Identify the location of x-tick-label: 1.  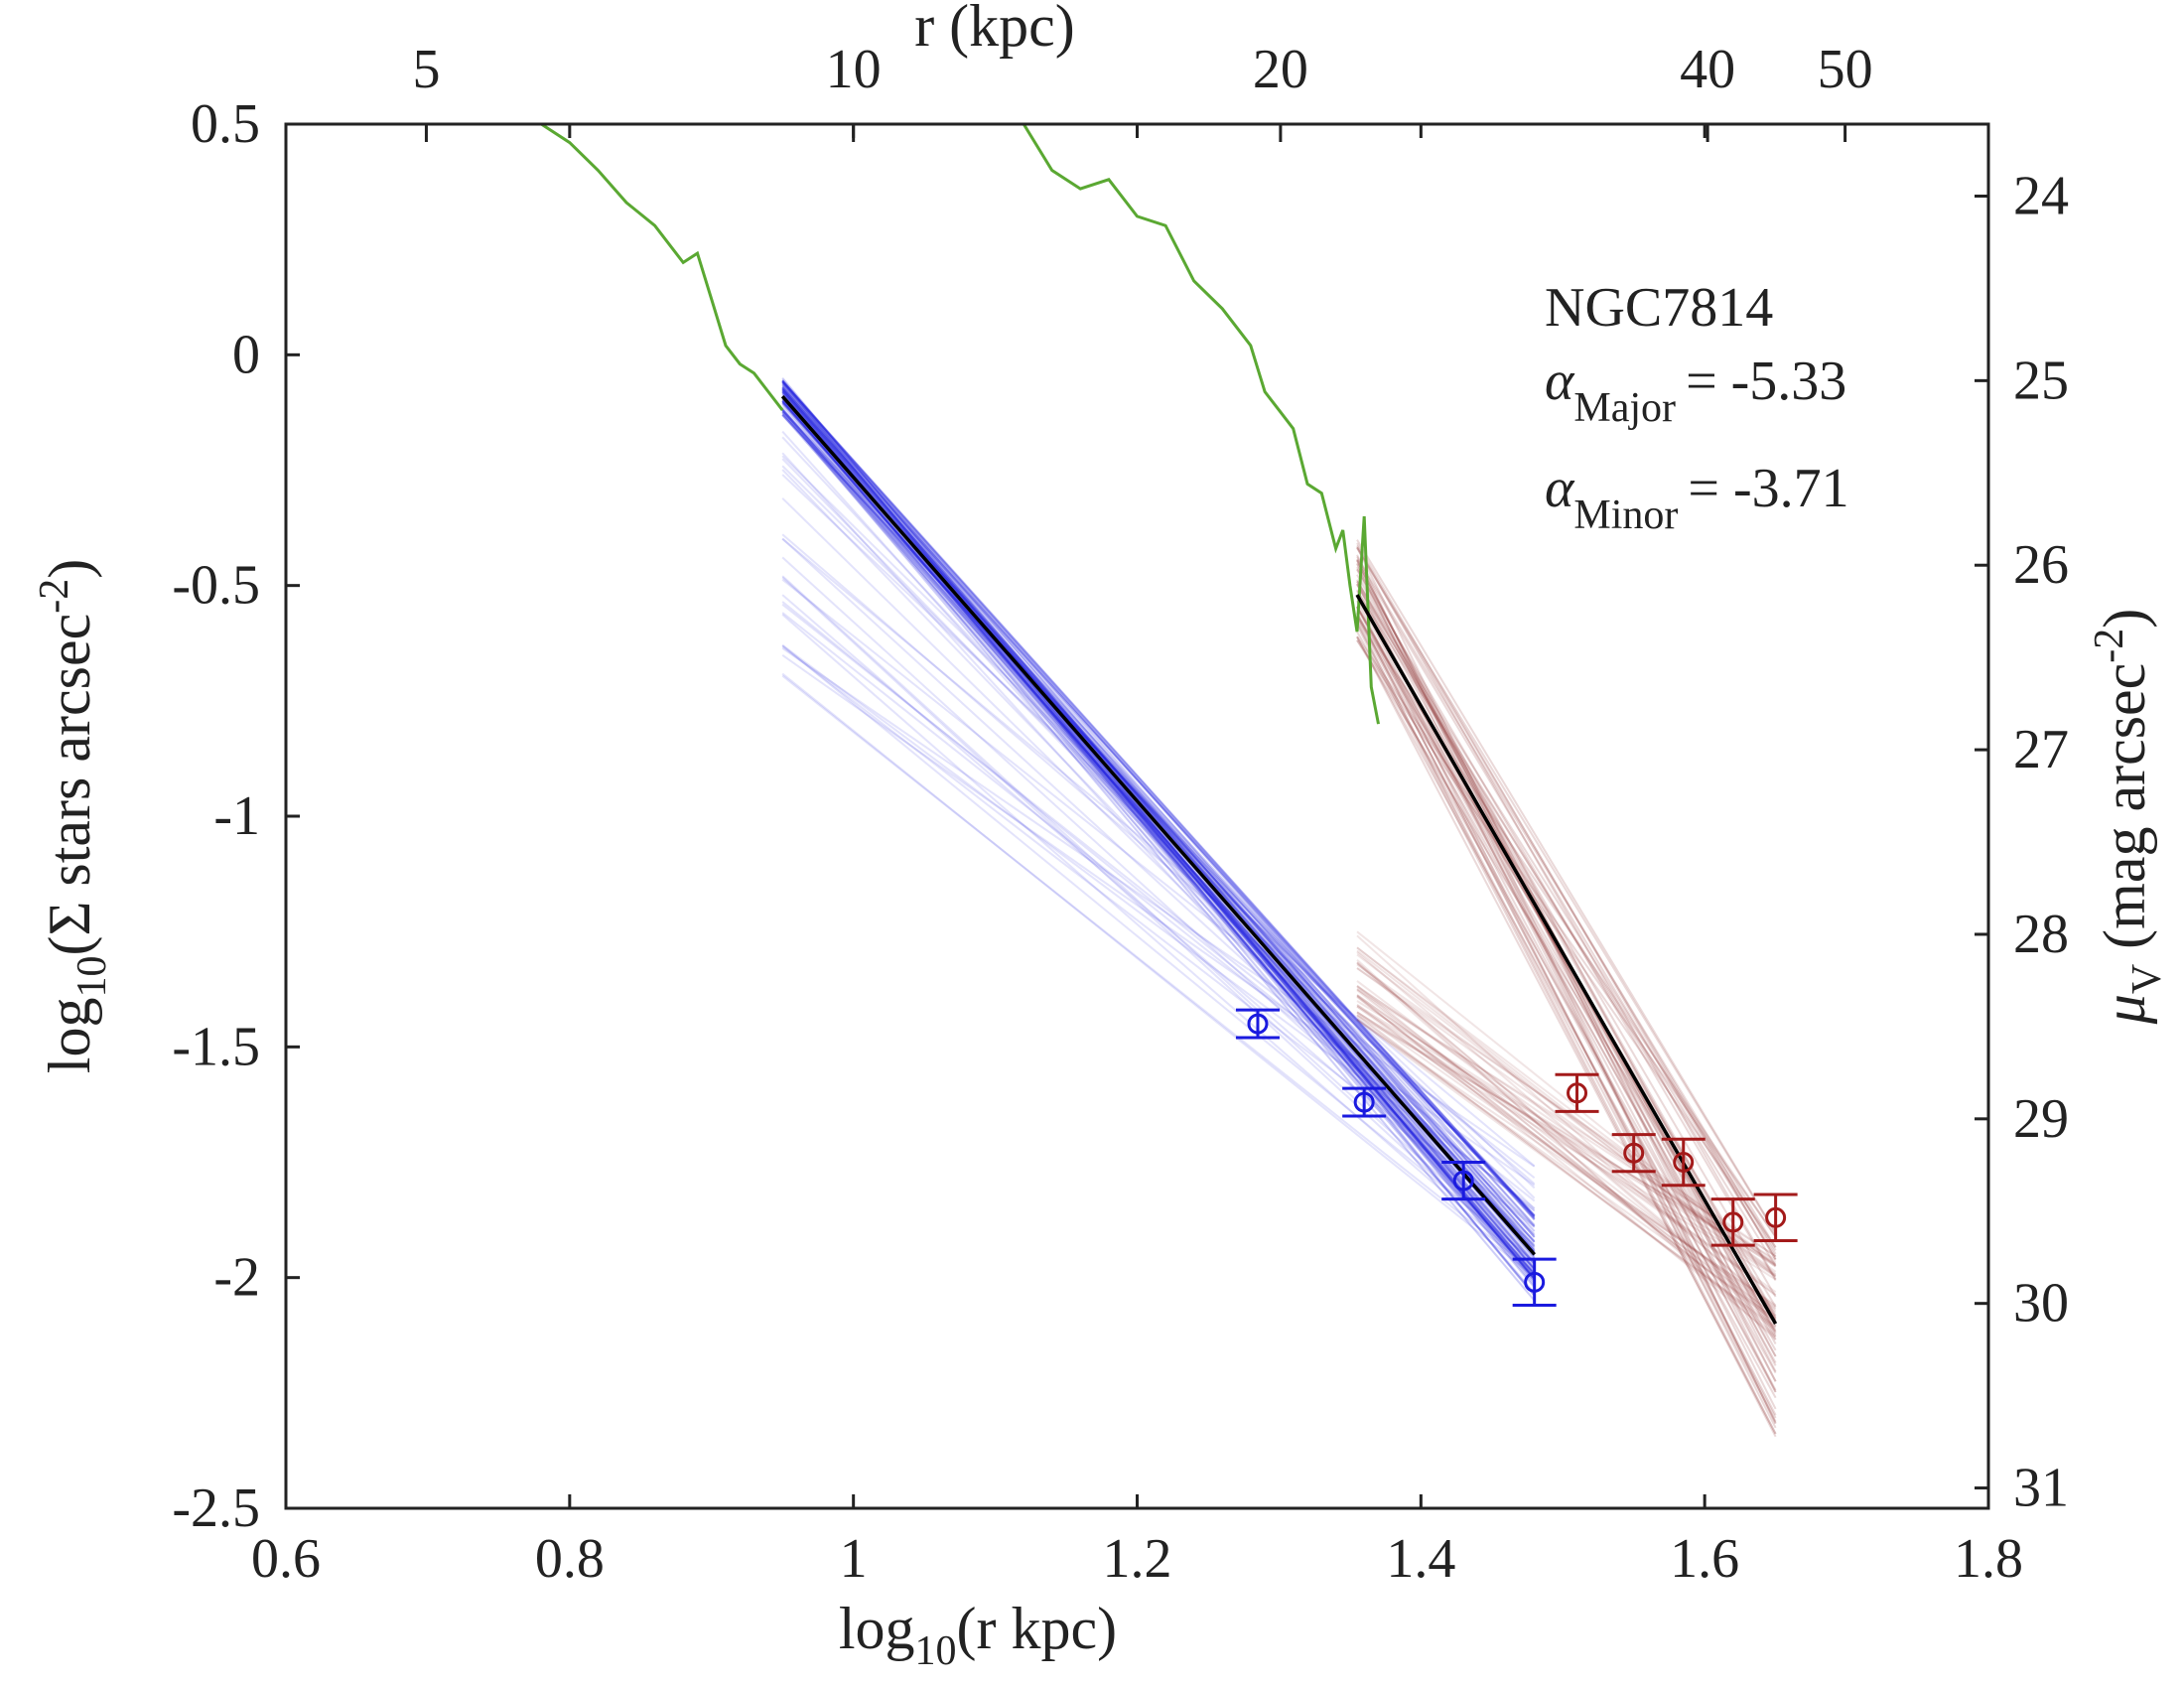
(854, 1559).